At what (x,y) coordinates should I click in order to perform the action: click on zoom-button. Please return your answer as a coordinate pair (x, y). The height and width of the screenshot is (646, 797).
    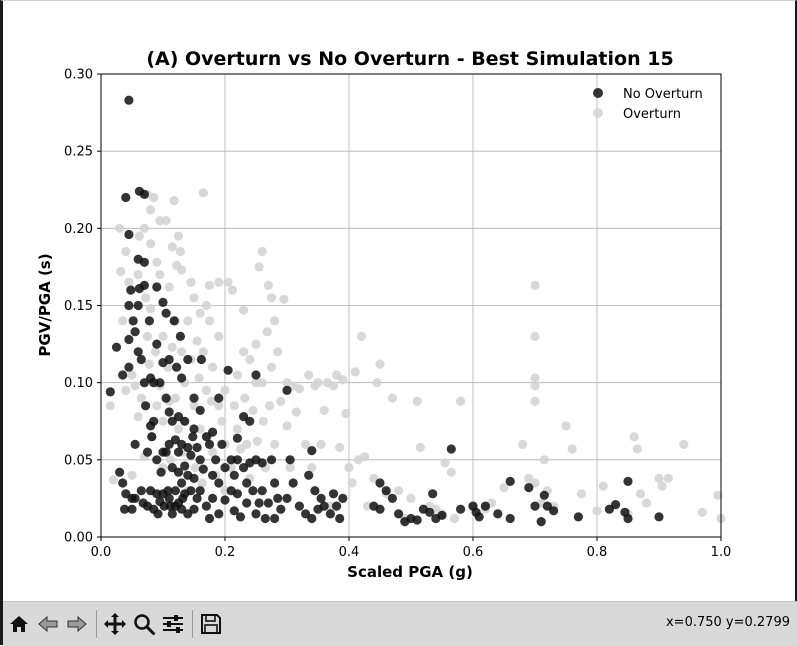
    Looking at the image, I should click on (144, 624).